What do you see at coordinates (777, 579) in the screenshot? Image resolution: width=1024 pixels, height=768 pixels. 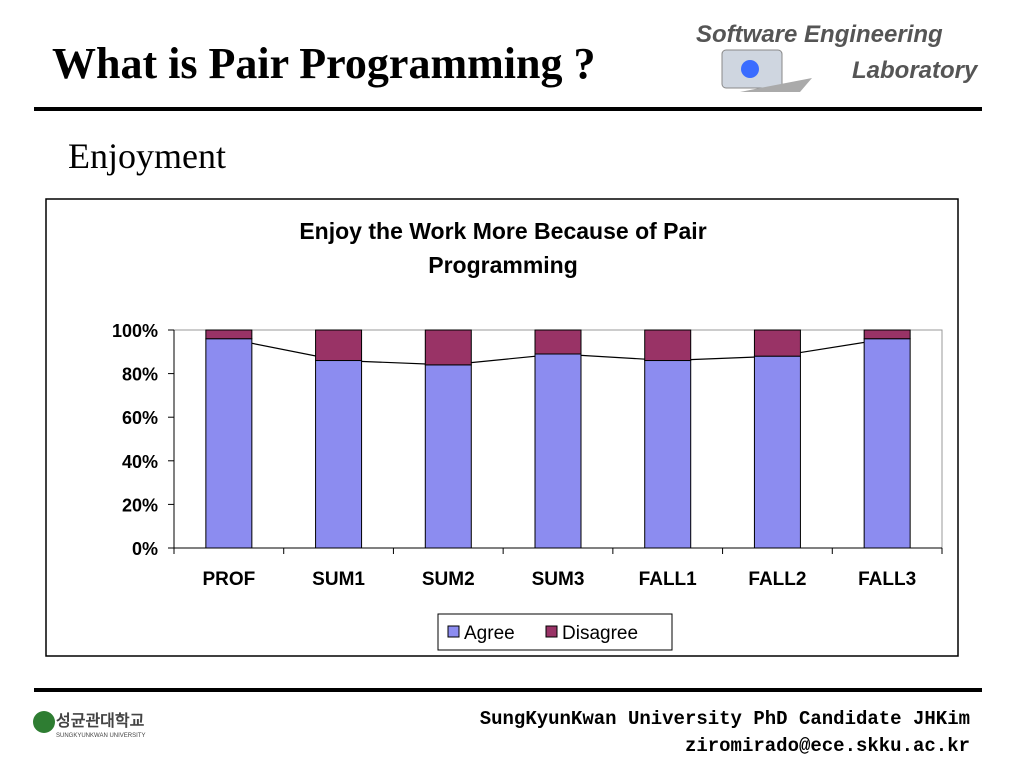 I see `x-tick-label: FALL2` at bounding box center [777, 579].